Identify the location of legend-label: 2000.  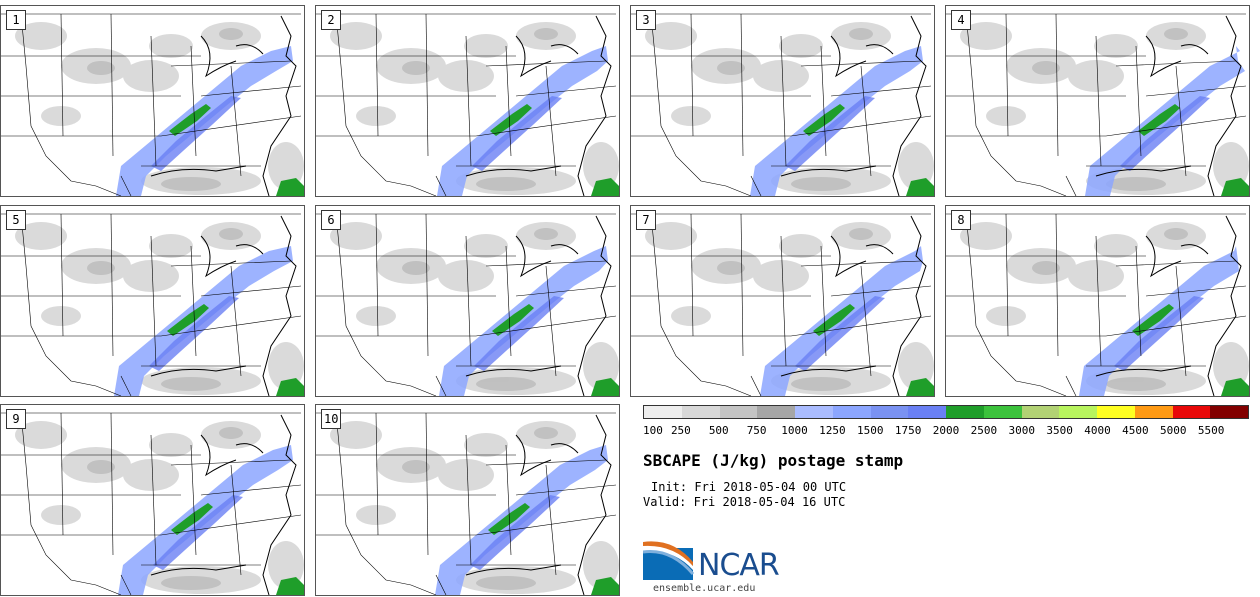
(946, 430).